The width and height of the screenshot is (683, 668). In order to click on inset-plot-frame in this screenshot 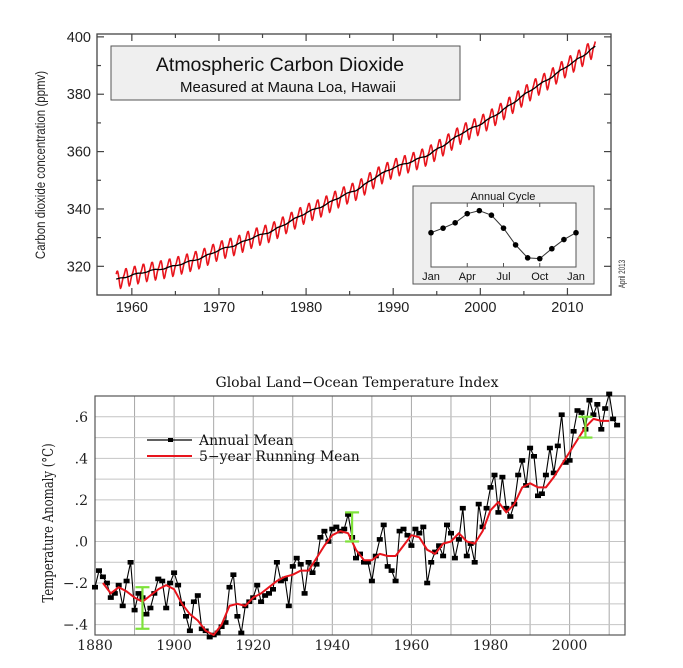, I will do `click(503, 235)`.